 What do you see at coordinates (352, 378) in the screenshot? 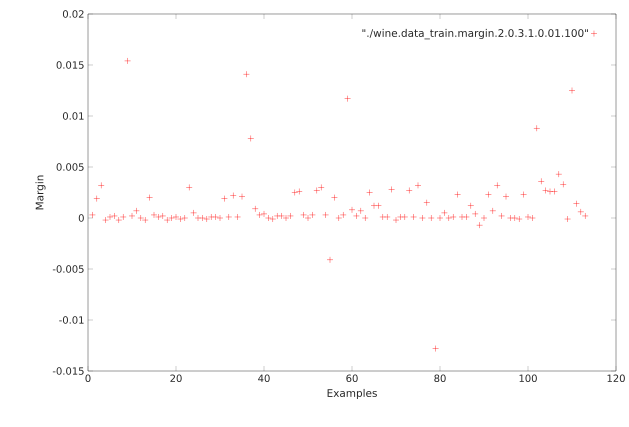
I see `x-tick-label: 60` at bounding box center [352, 378].